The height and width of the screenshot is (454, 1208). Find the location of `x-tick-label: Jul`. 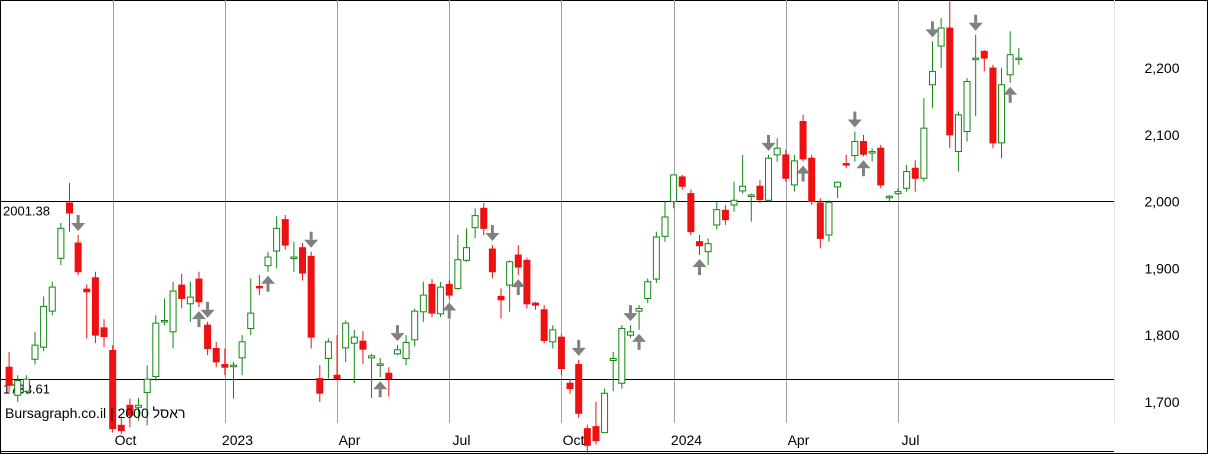

x-tick-label: Jul is located at coordinates (911, 440).